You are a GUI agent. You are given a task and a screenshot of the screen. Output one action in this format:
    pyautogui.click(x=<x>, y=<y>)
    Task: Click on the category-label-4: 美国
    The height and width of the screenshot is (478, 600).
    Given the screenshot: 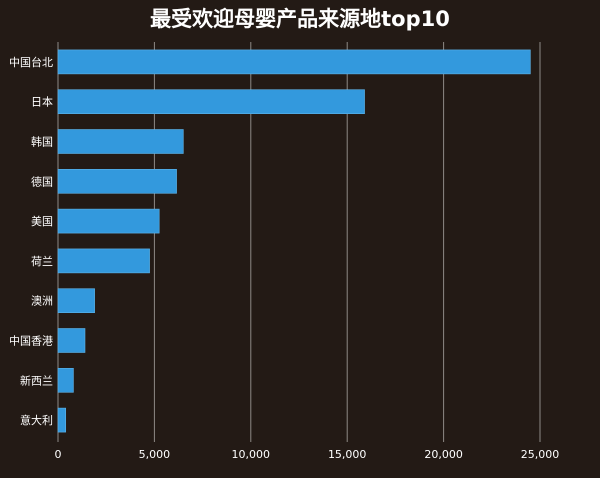 What is the action you would take?
    pyautogui.click(x=42, y=221)
    